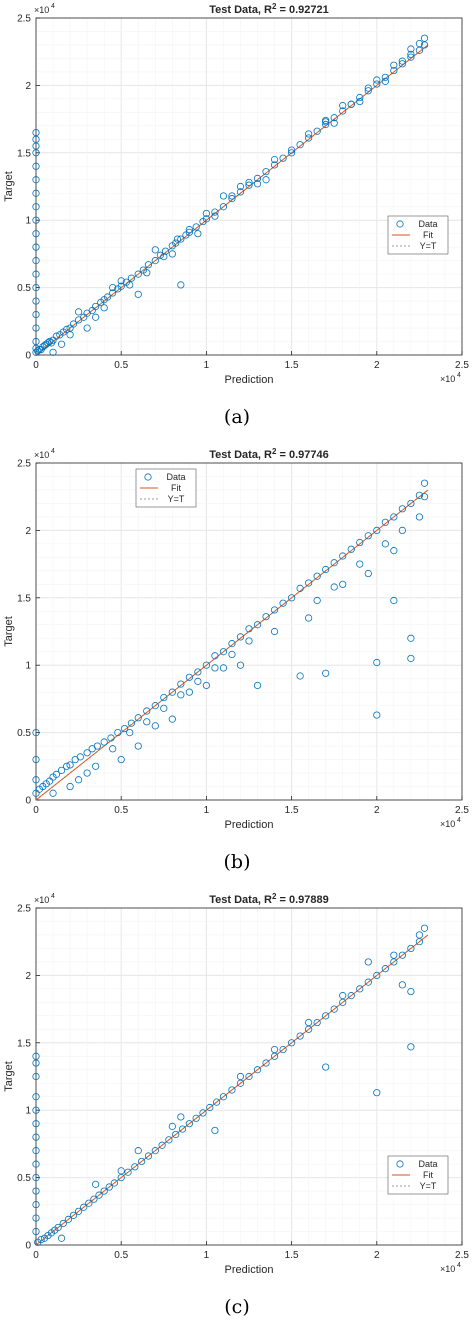 This screenshot has width=474, height=1335. I want to click on legend-identity-label: Y=T, so click(176, 499).